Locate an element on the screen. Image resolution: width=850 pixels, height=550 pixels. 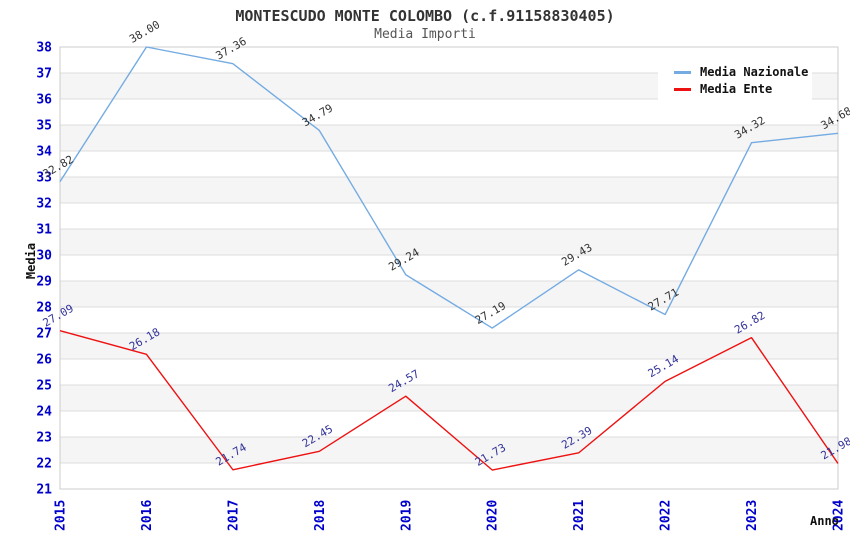
x-tick-label: 2019 is located at coordinates (406, 515).